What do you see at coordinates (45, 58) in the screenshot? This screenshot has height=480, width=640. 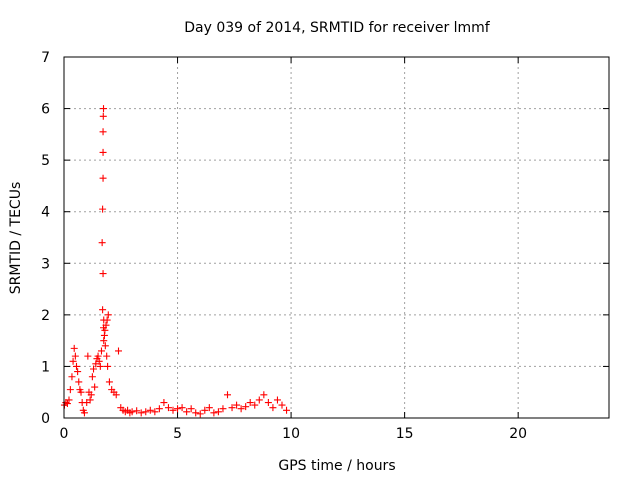 I see `y-tick-label: 7` at bounding box center [45, 58].